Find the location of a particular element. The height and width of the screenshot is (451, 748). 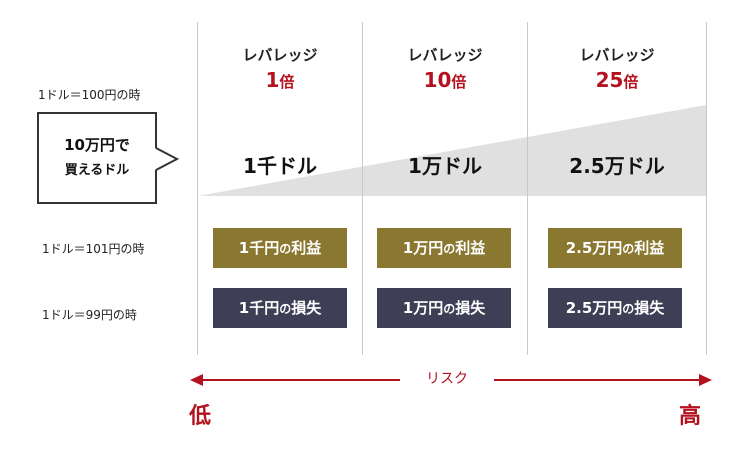

loss-badge-3: 2.5万円の損失 is located at coordinates (615, 308).